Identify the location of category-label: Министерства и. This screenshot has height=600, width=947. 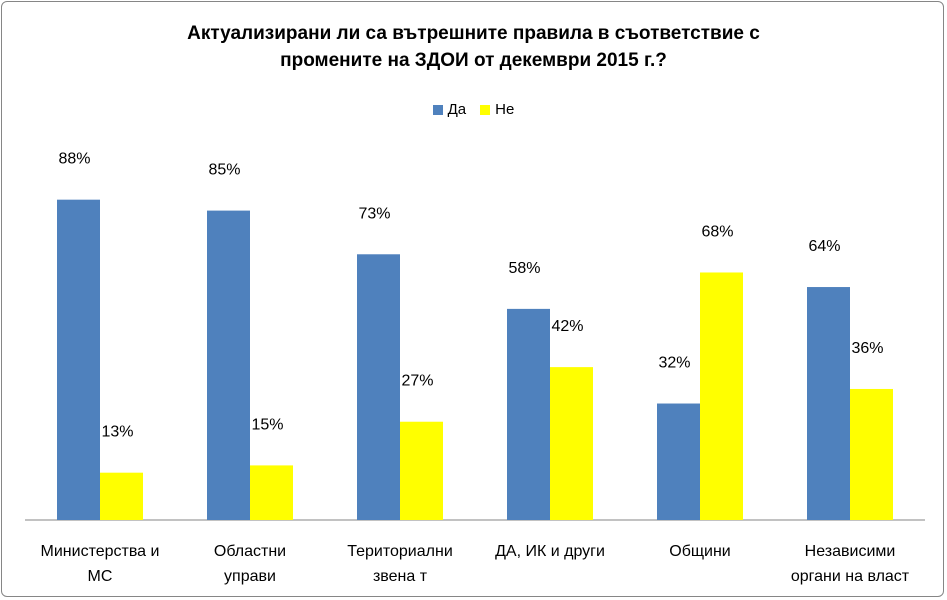
(100, 551).